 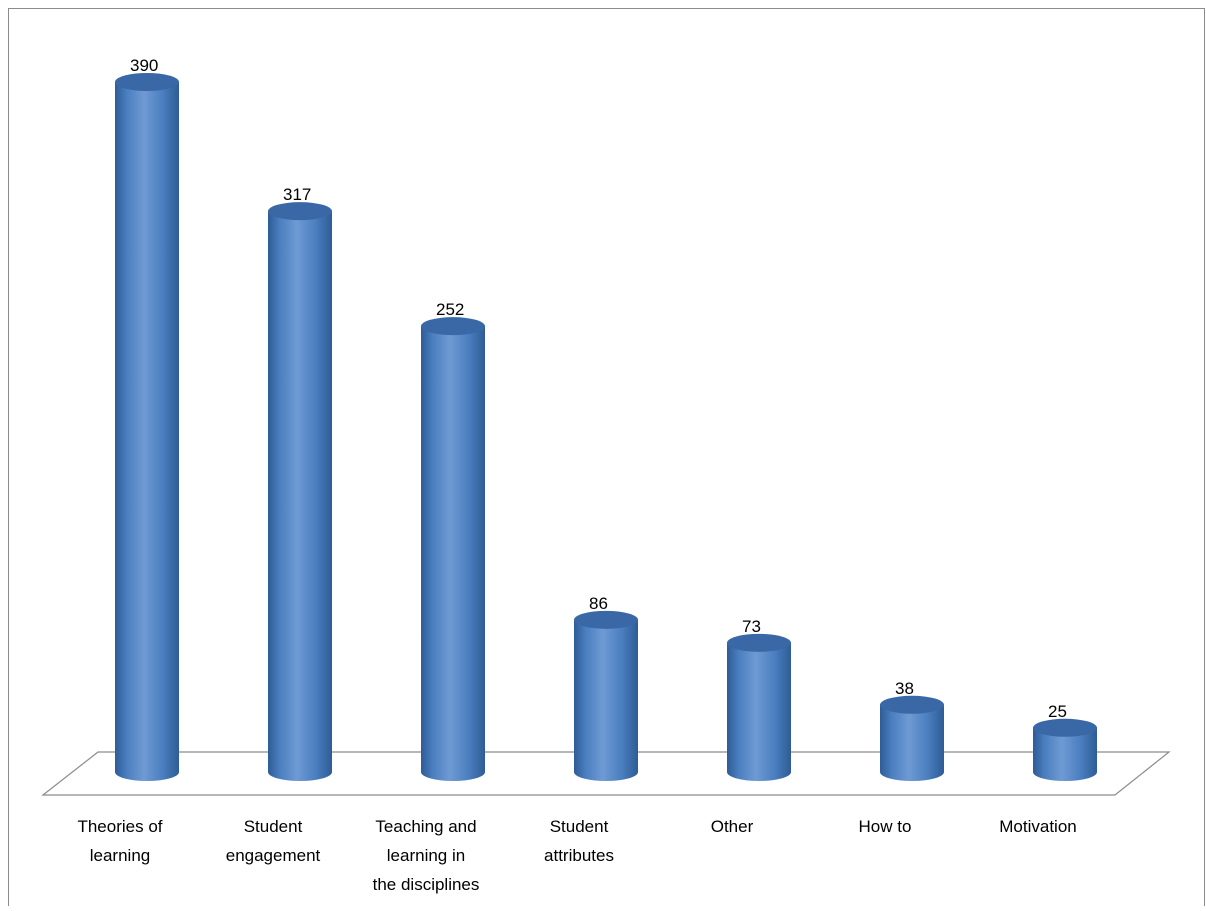 I want to click on category-label: Teaching and, so click(x=425, y=826).